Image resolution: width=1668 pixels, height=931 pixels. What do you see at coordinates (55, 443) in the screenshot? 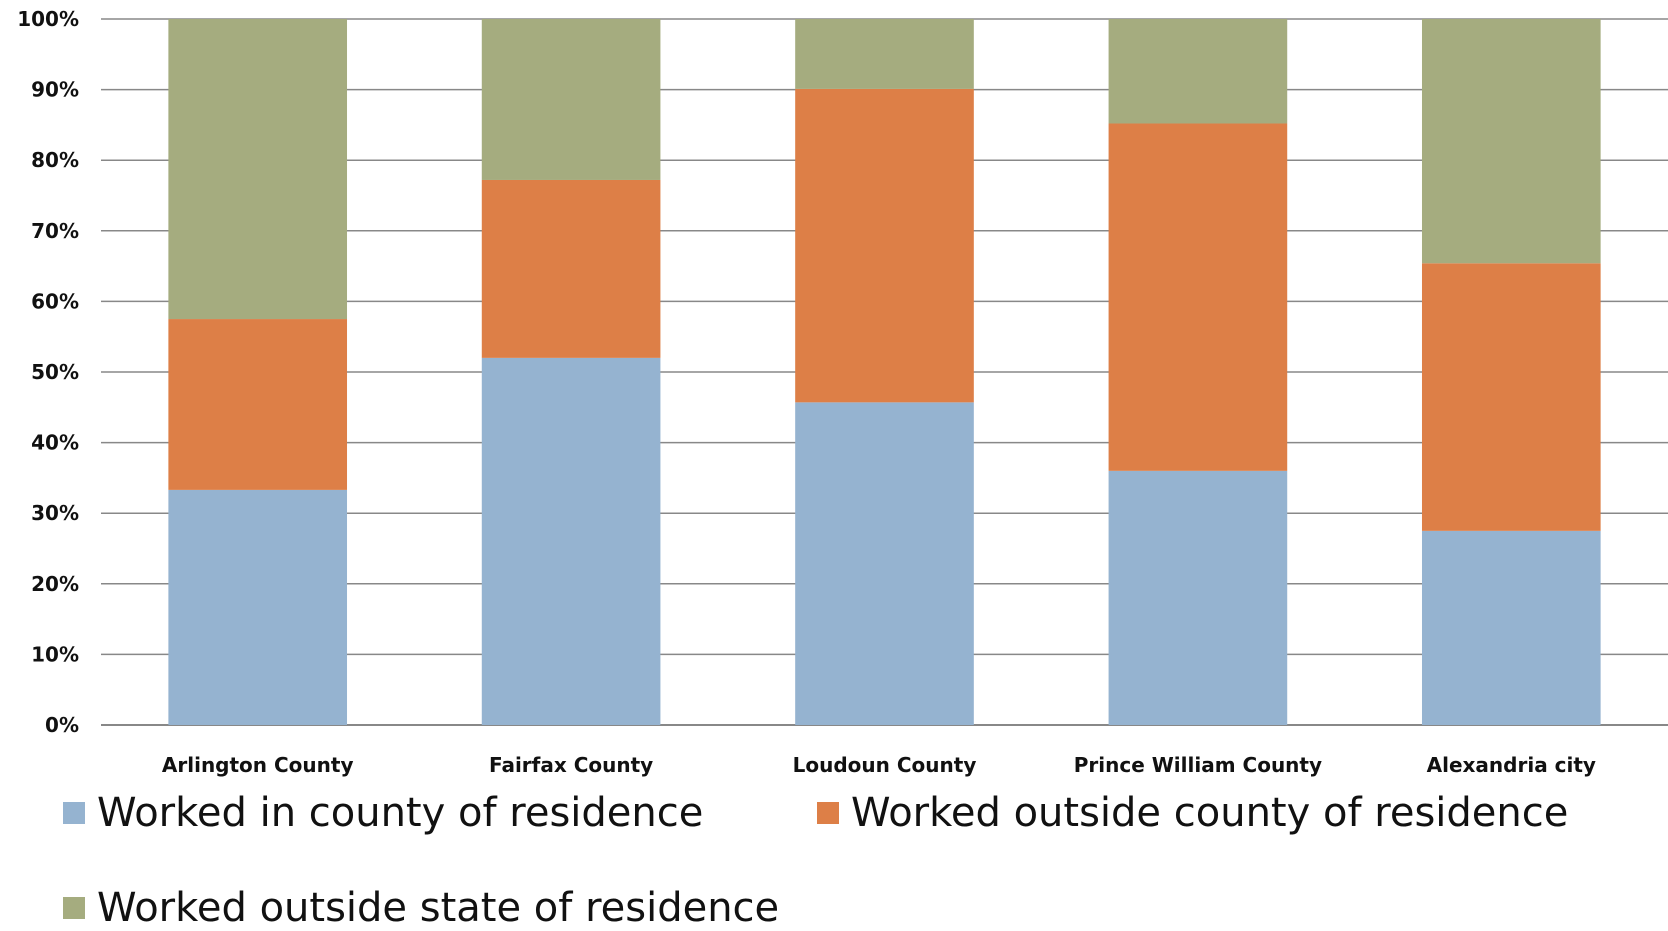
I see `y-tick-label: 40%` at bounding box center [55, 443].